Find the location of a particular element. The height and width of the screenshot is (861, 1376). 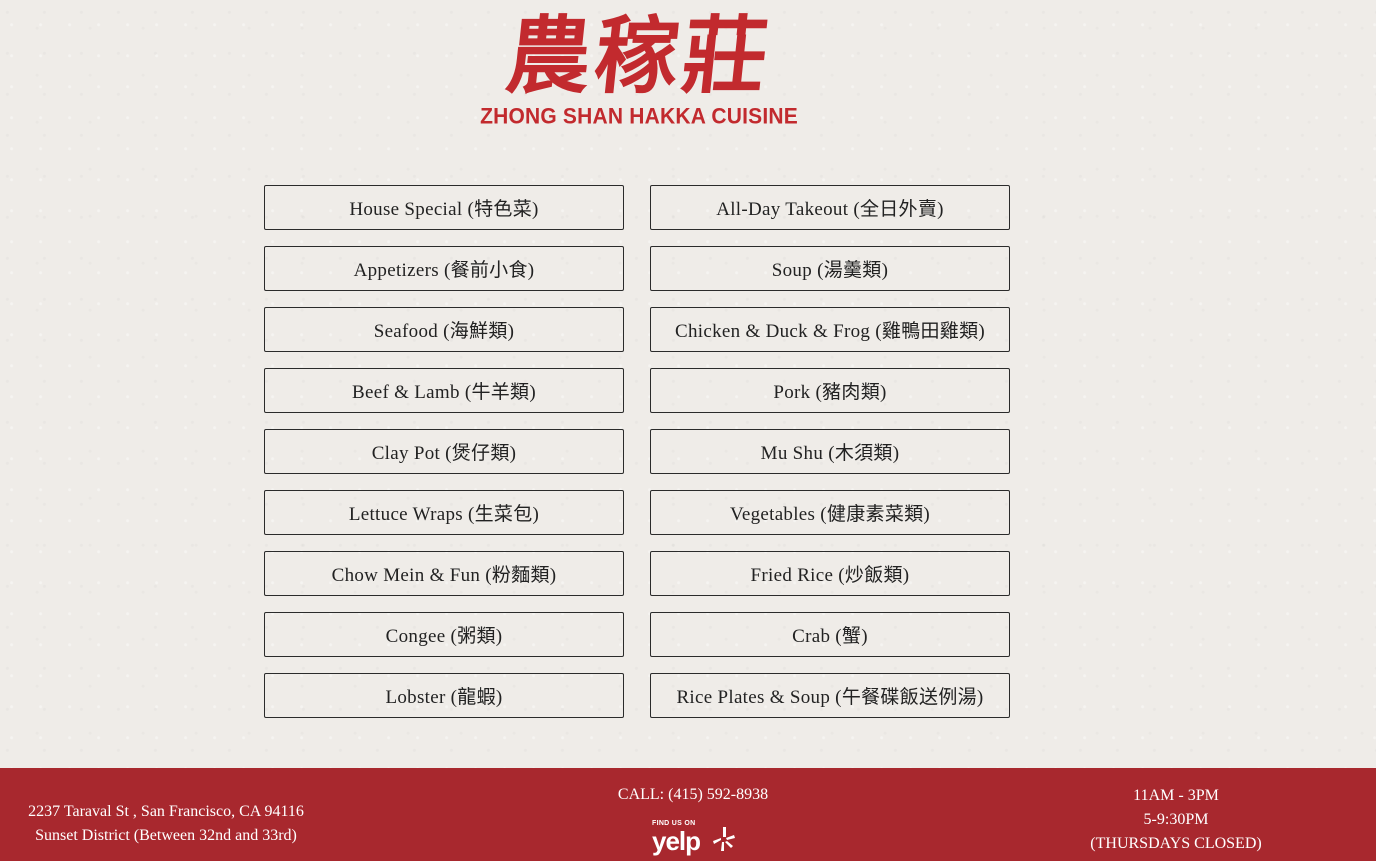

menu-soup-button: Soup (湯羹類) is located at coordinates (830, 268).